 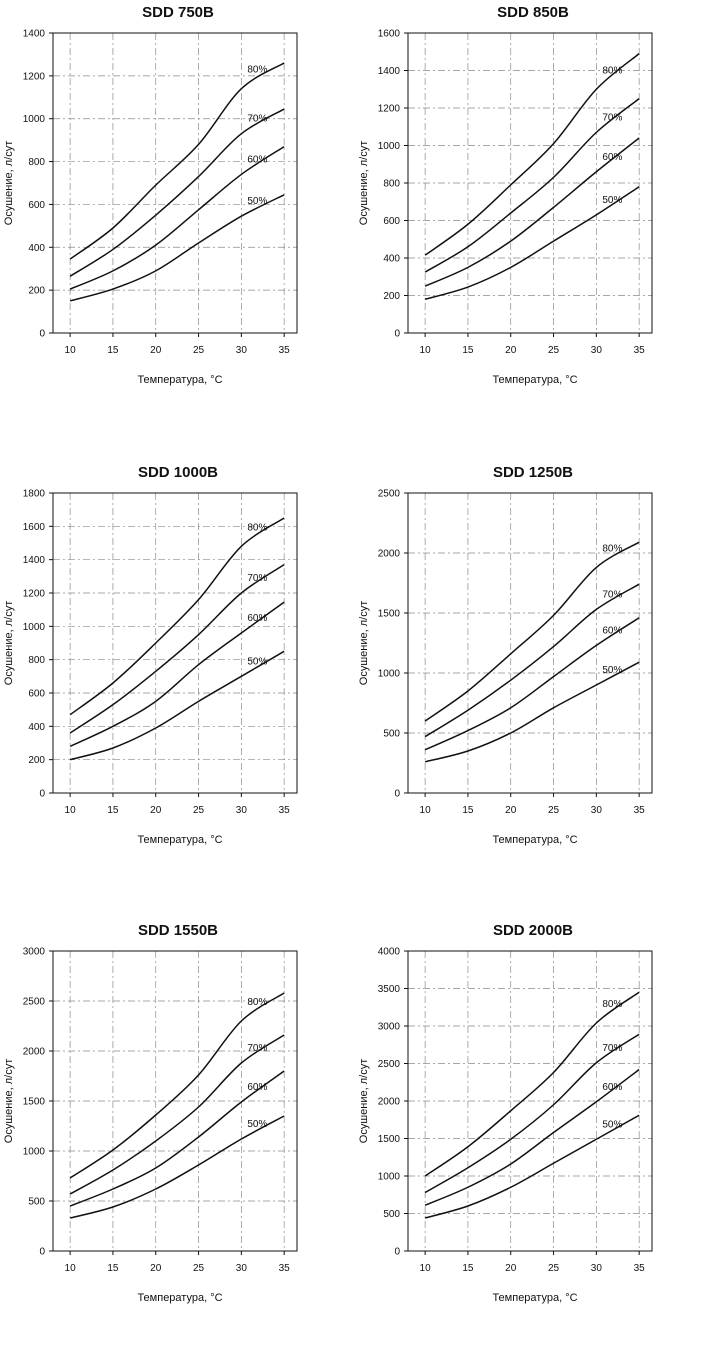 What do you see at coordinates (389, 34) in the screenshot?
I see `y-tick-label: 1600` at bounding box center [389, 34].